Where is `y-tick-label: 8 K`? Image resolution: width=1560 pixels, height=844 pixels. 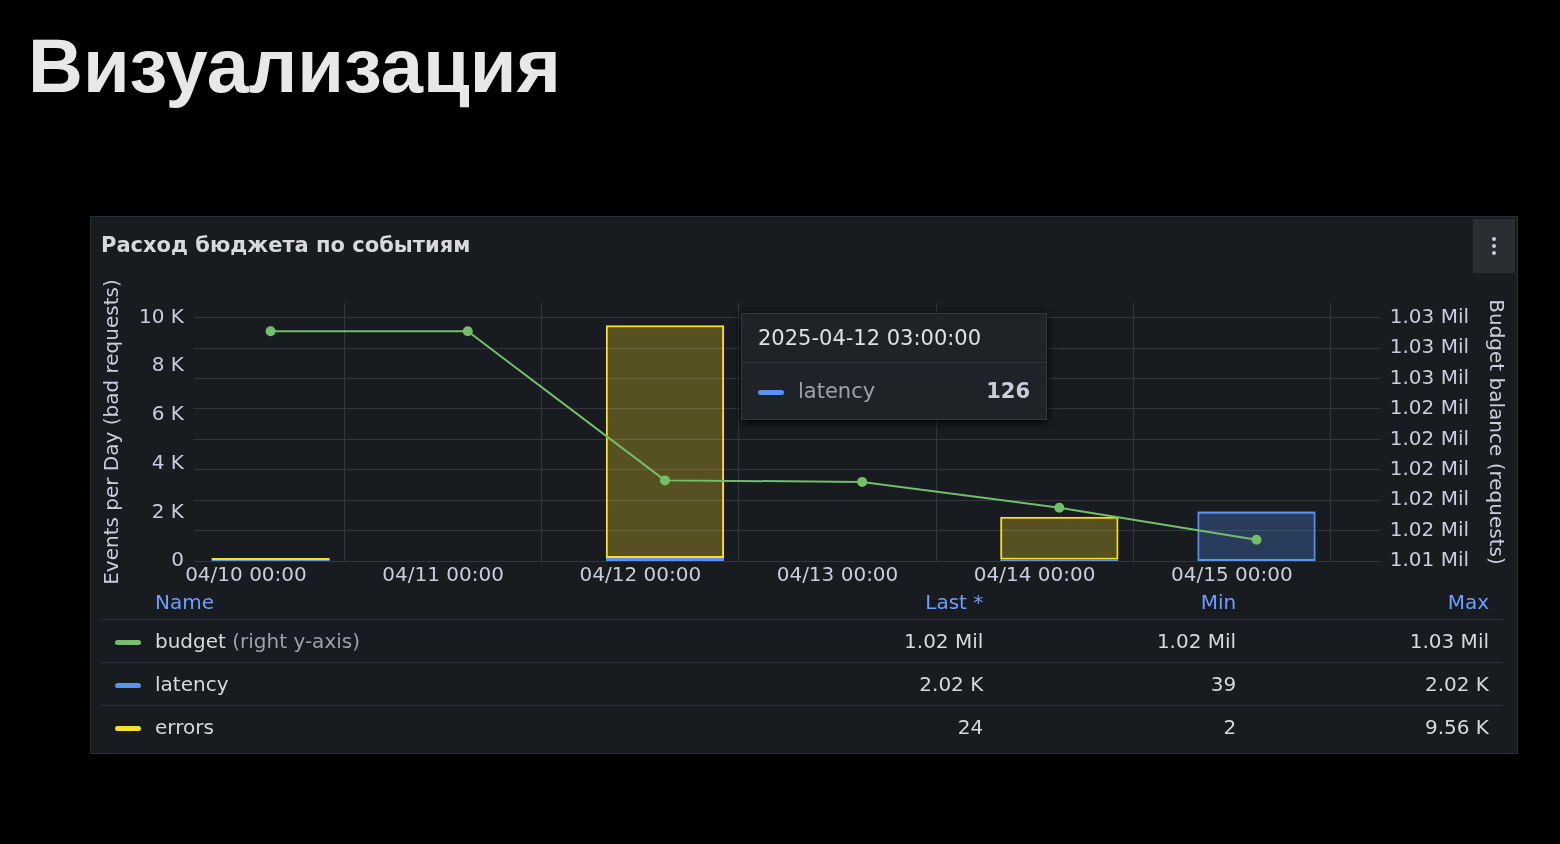 y-tick-label: 8 K is located at coordinates (168, 364).